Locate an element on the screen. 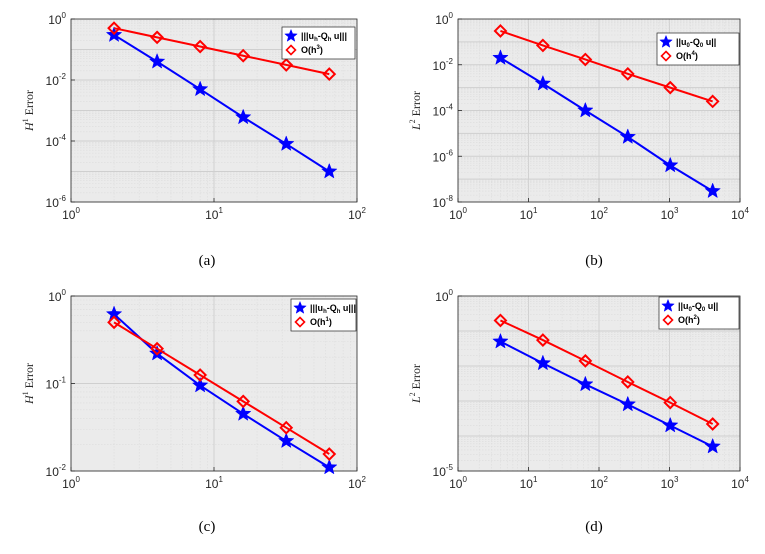  x-tick-label: 10³ is located at coordinates (670, 483).